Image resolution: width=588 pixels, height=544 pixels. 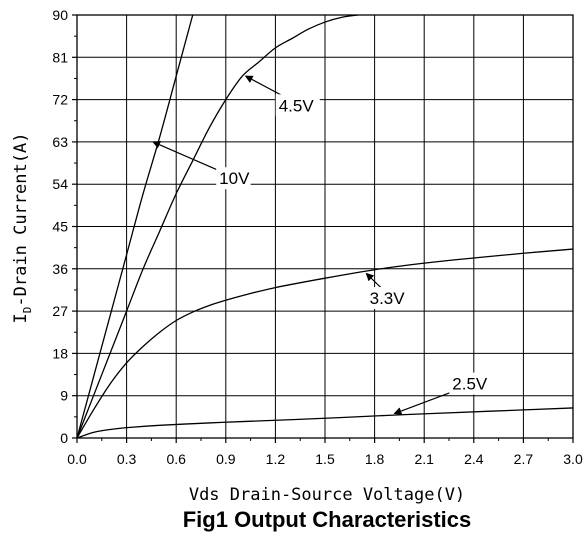 What do you see at coordinates (21, 220) in the screenshot?
I see `y-axis-title-rest: -Drain Current(A)` at bounding box center [21, 220].